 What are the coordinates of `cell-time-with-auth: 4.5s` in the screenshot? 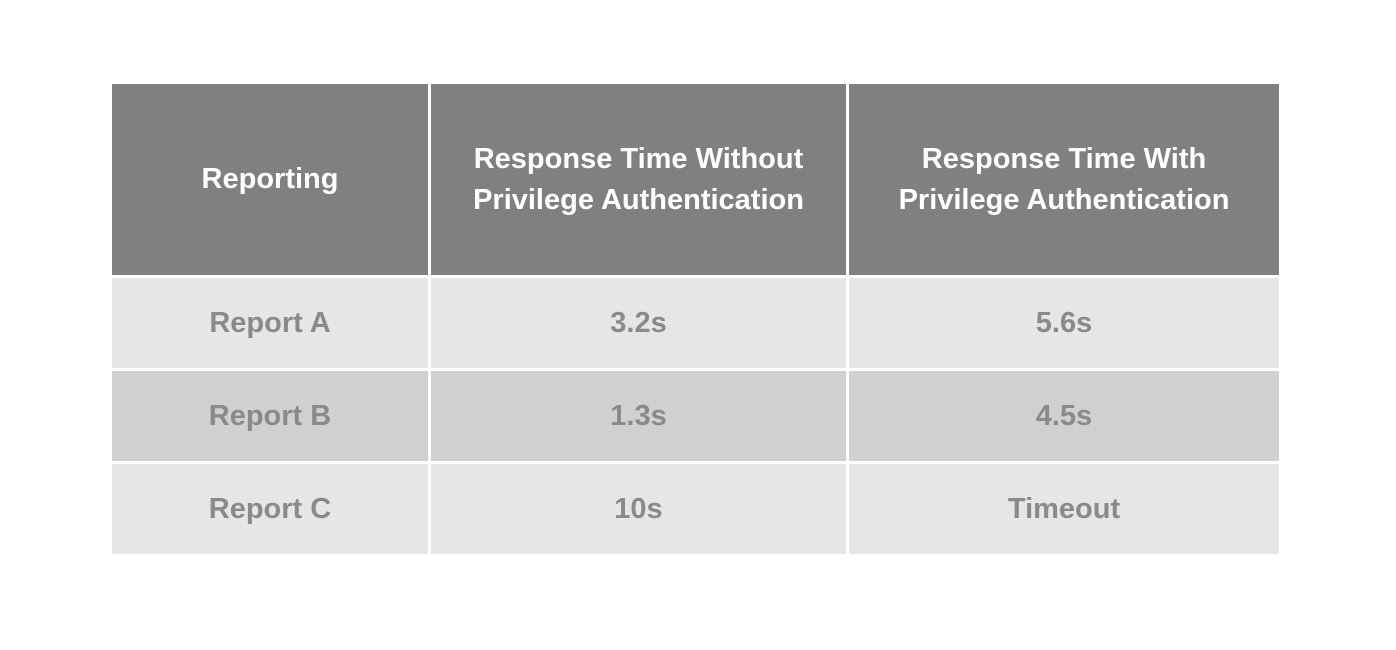 It's located at (1064, 416).